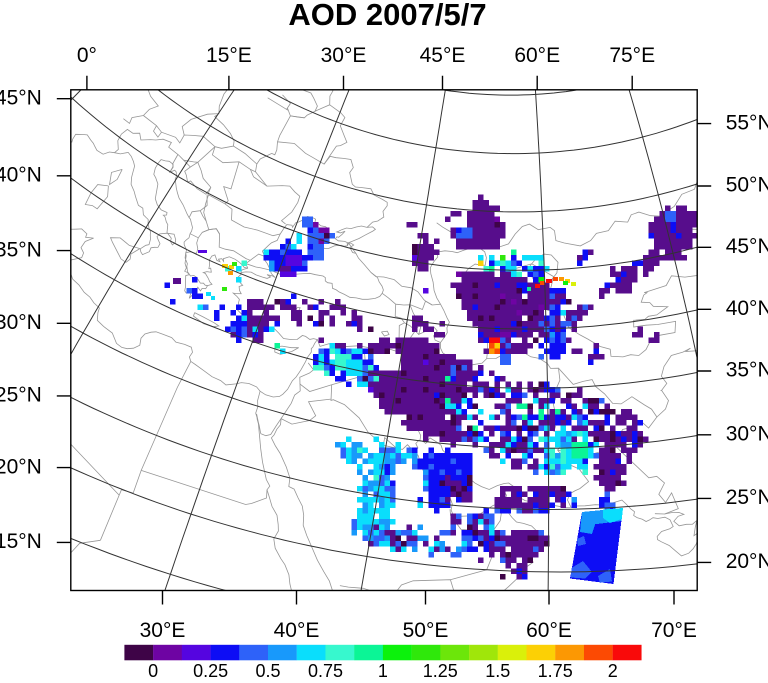 The image size is (768, 683). Describe the element at coordinates (443, 55) in the screenshot. I see `svg-text: 45°E` at that location.